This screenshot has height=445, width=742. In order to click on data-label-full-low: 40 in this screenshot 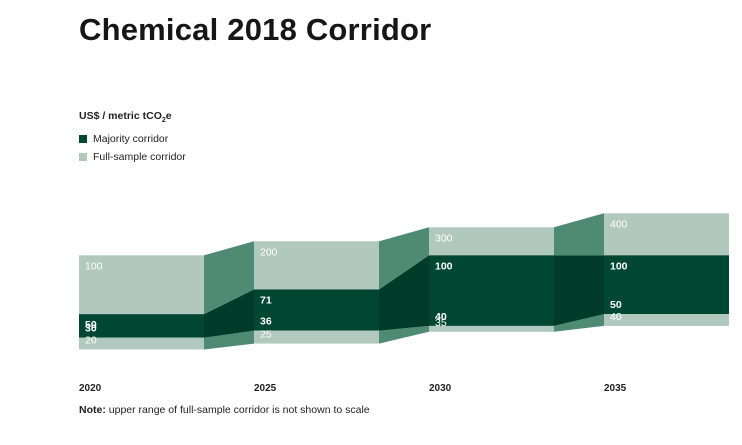, I will do `click(616, 317)`.